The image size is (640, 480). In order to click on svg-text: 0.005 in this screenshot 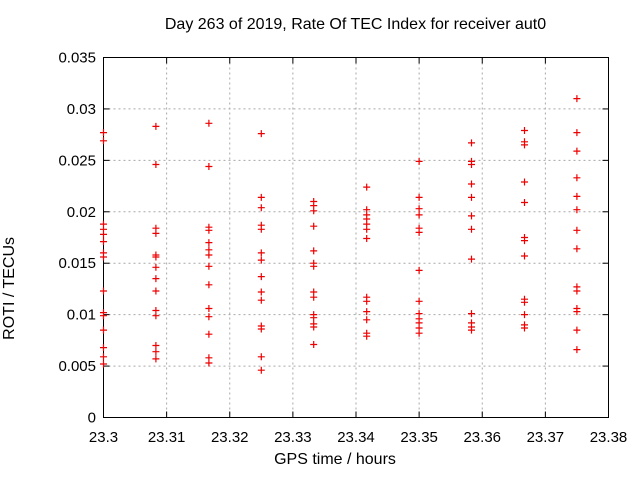, I will do `click(77, 366)`.